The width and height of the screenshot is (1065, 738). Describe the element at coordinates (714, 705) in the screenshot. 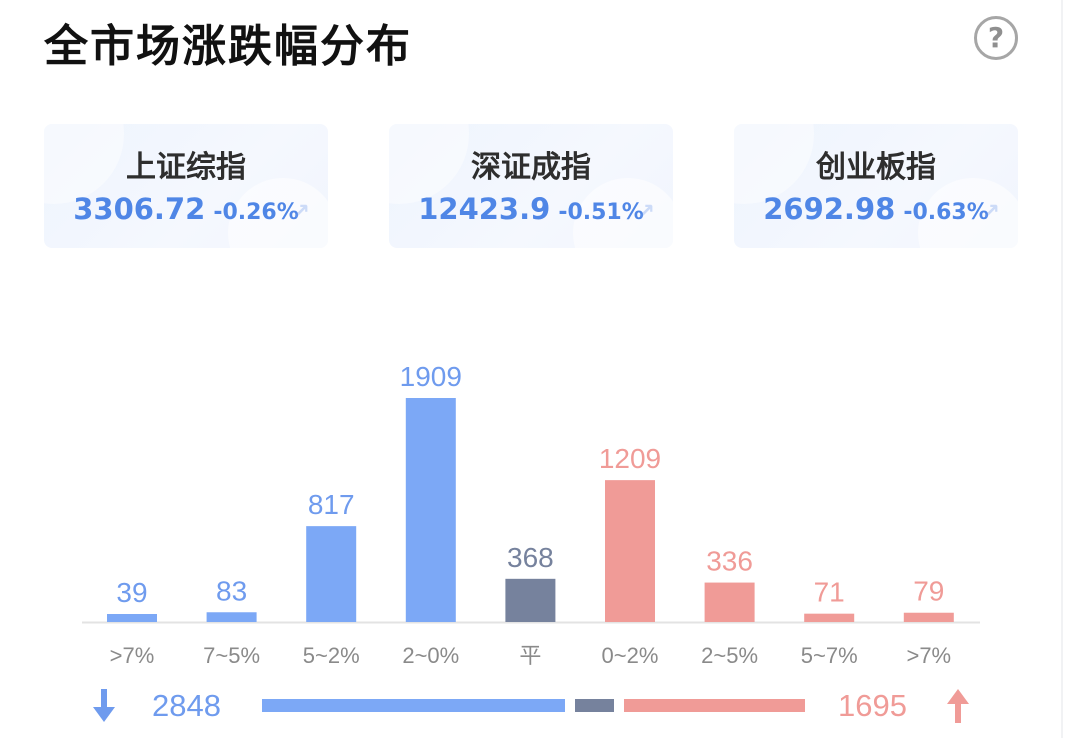

I see `up-ratio-bar` at that location.